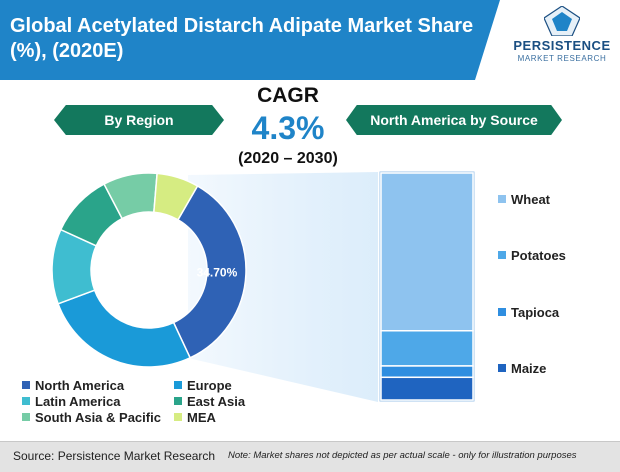  Describe the element at coordinates (288, 95) in the screenshot. I see `cagr-label: CAGR` at that location.